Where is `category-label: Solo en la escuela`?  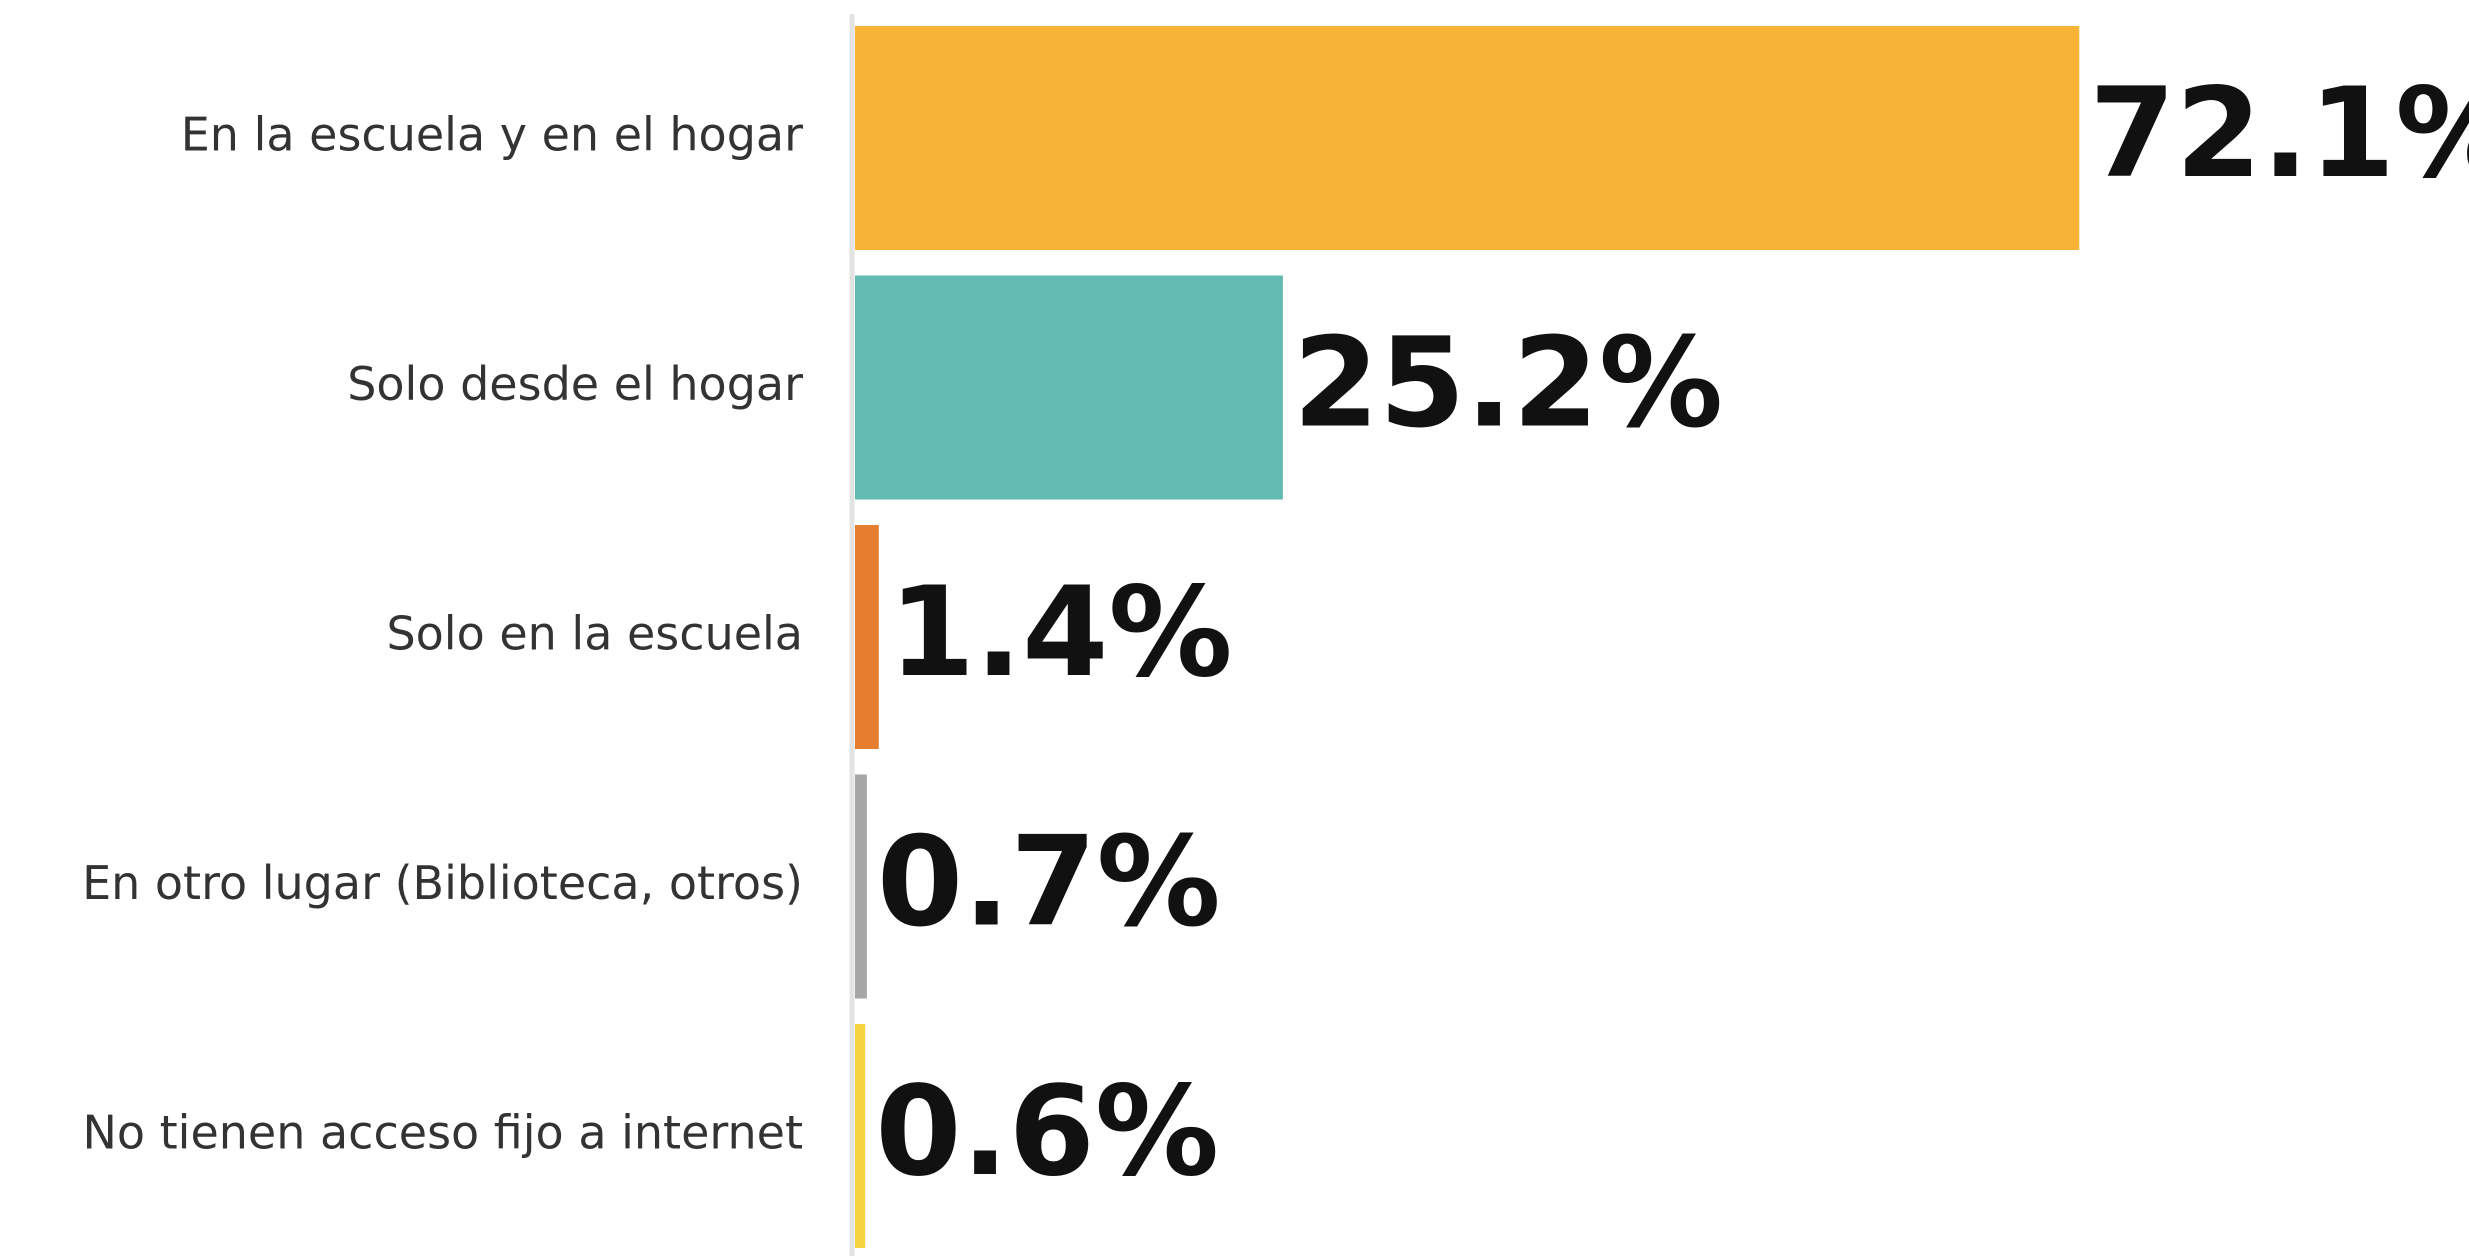
category-label: Solo en la escuela is located at coordinates (594, 634).